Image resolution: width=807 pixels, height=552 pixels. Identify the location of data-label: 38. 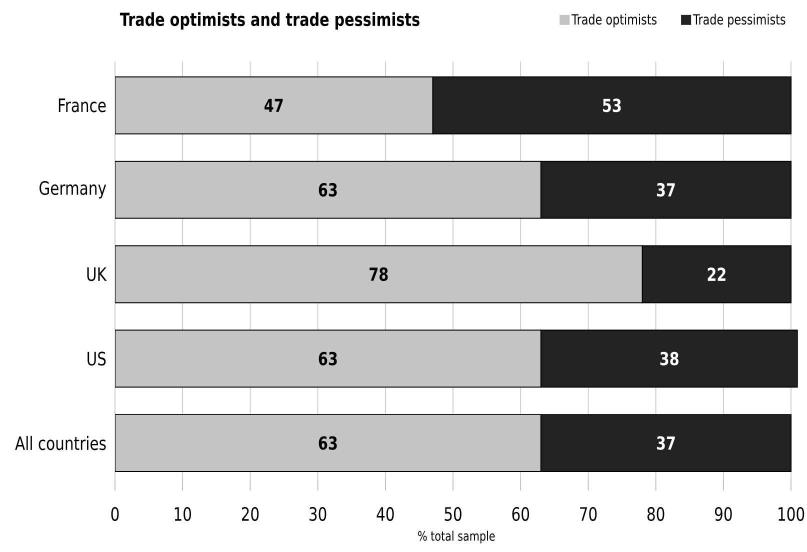
(669, 359).